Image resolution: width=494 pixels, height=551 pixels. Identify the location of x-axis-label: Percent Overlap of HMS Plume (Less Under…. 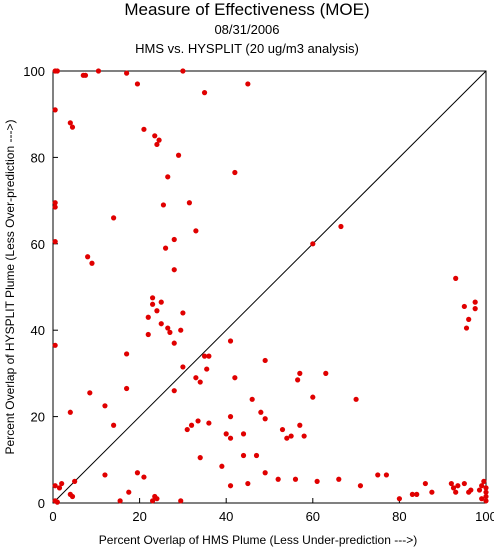
(258, 540).